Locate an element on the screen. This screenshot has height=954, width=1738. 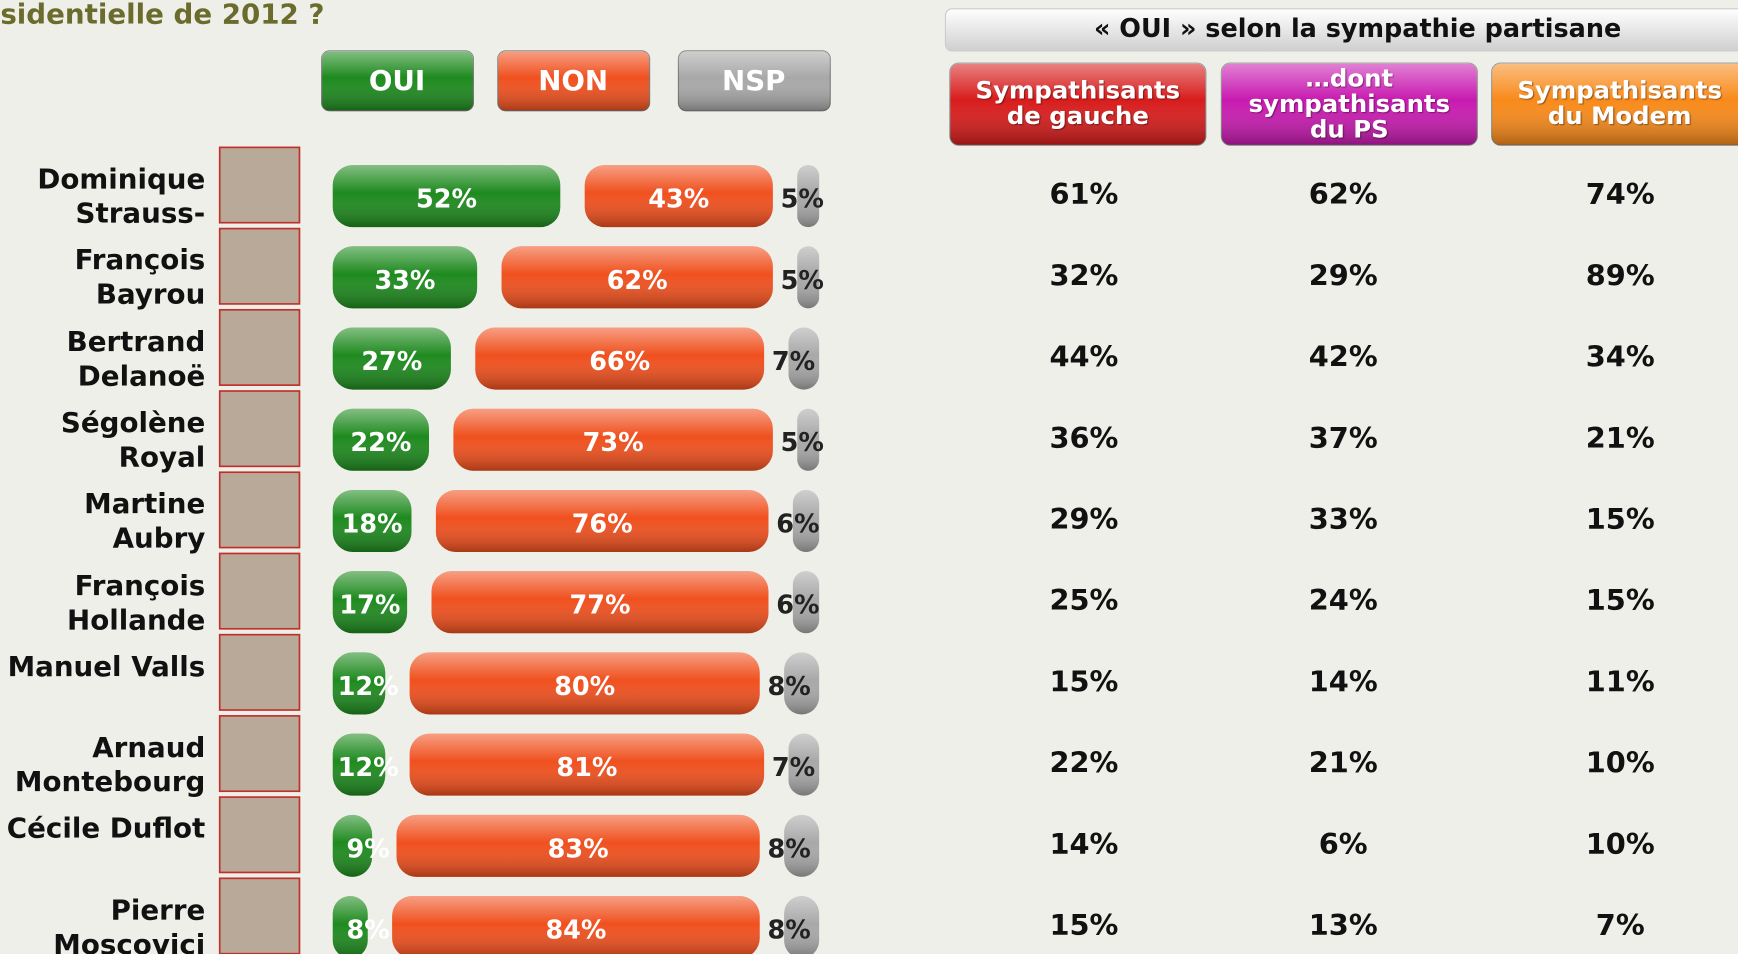
category-label-box: Martine Aubry is located at coordinates (145, 521).